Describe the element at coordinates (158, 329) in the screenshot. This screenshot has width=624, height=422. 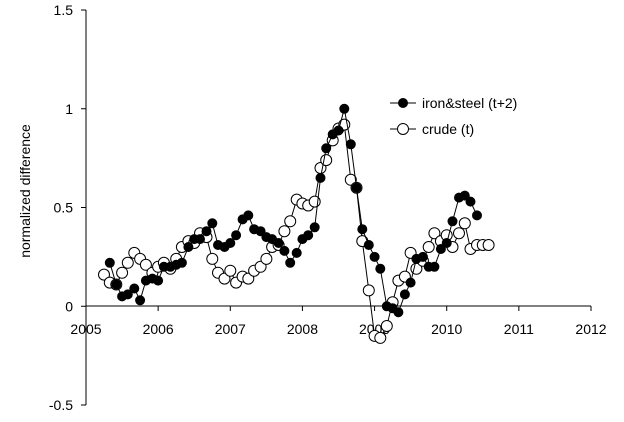
I see `x-tick-label: 2006` at that location.